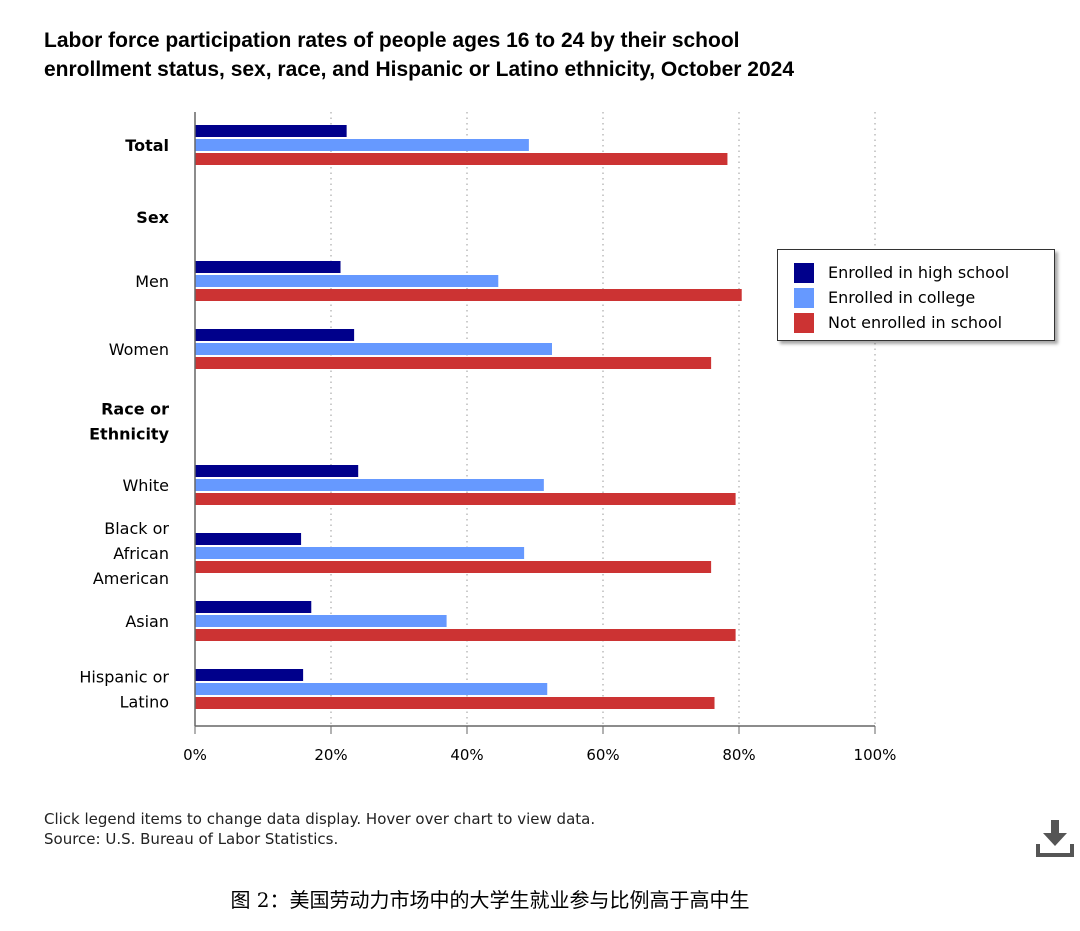  Describe the element at coordinates (804, 272) in the screenshot. I see `legend-swatch-high-school` at that location.